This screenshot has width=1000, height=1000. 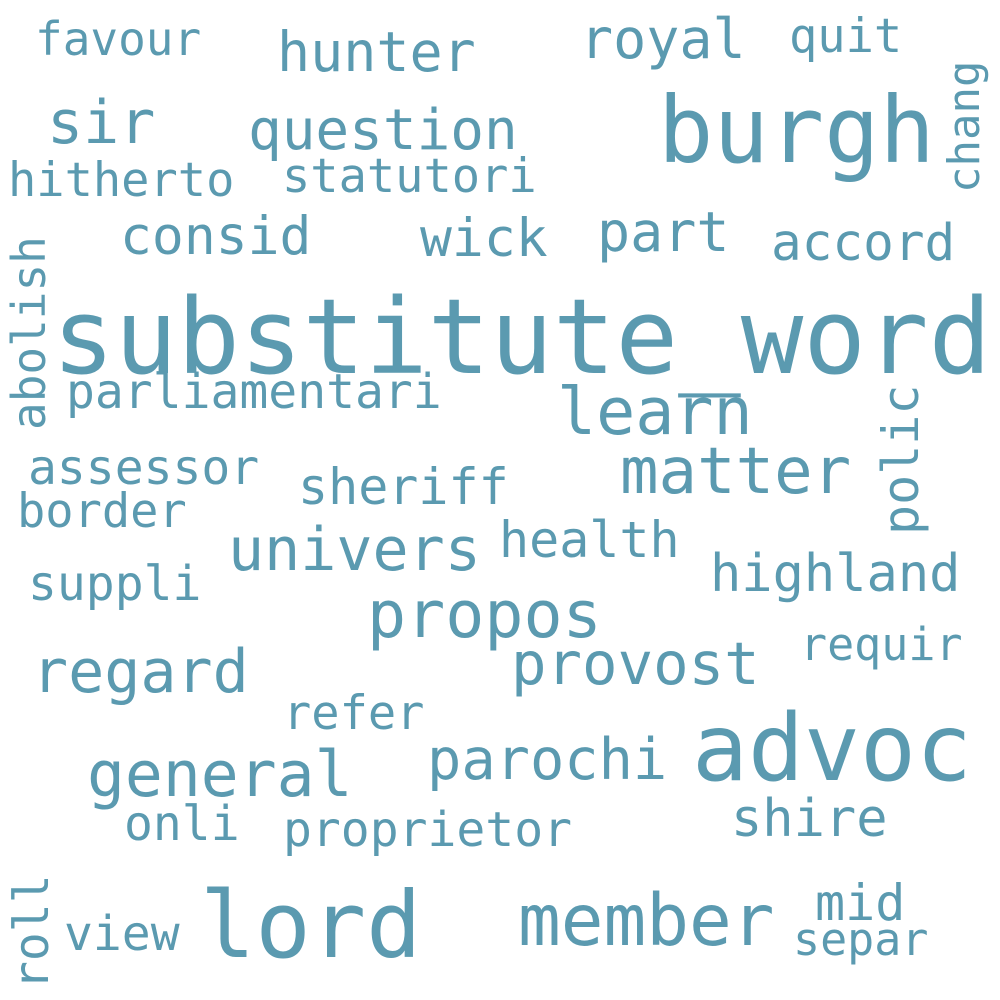 What do you see at coordinates (182, 824) in the screenshot?
I see `word-onli: onli` at bounding box center [182, 824].